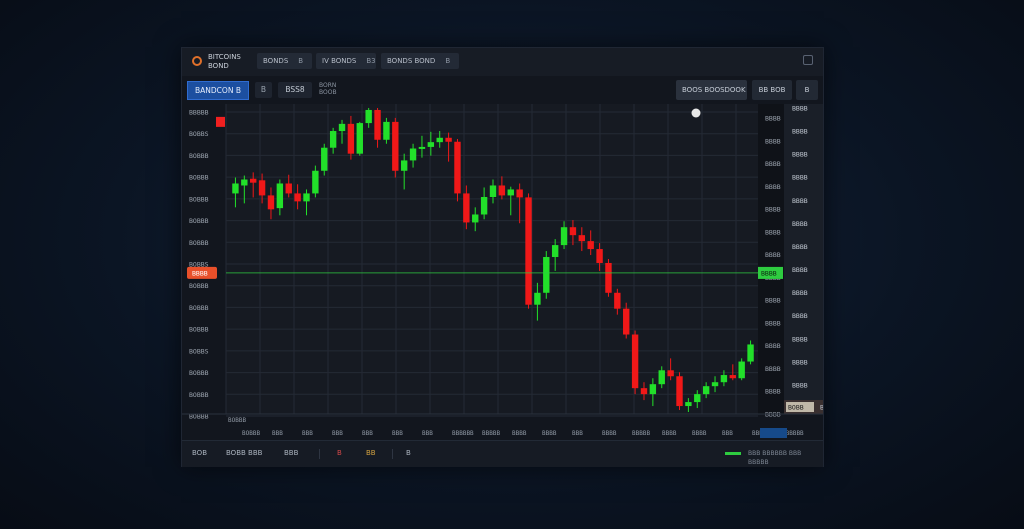 This screenshot has height=529, width=1024. What do you see at coordinates (808, 60) in the screenshot?
I see `window-maximize-icon` at bounding box center [808, 60].